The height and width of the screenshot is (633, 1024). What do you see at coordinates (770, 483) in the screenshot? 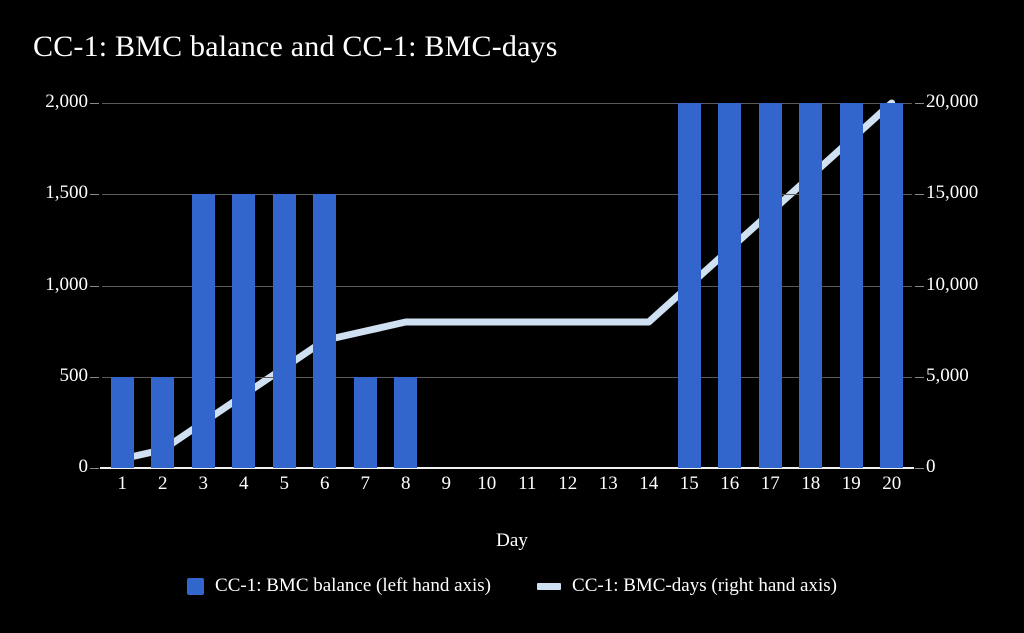
I see `x-axis-label-17: 17` at bounding box center [770, 483].